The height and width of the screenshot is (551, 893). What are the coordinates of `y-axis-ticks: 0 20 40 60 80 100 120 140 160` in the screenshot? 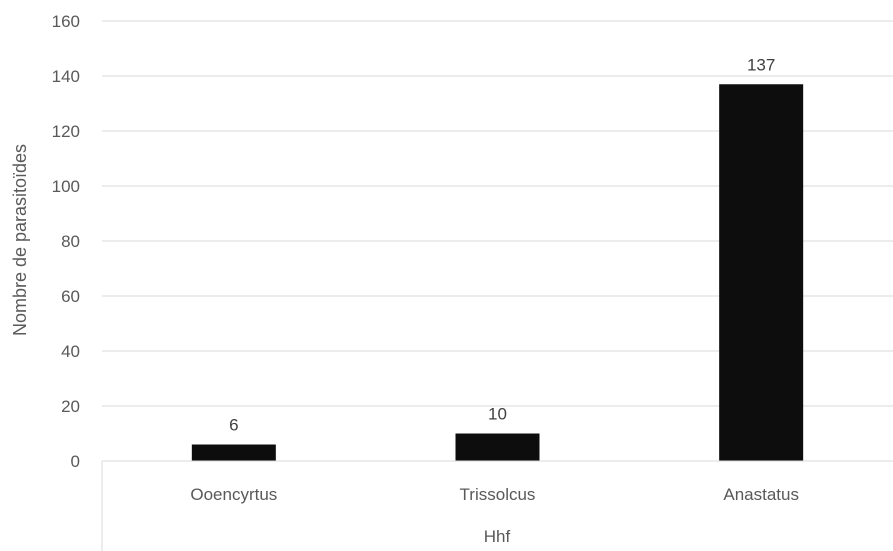 It's located at (66, 241).